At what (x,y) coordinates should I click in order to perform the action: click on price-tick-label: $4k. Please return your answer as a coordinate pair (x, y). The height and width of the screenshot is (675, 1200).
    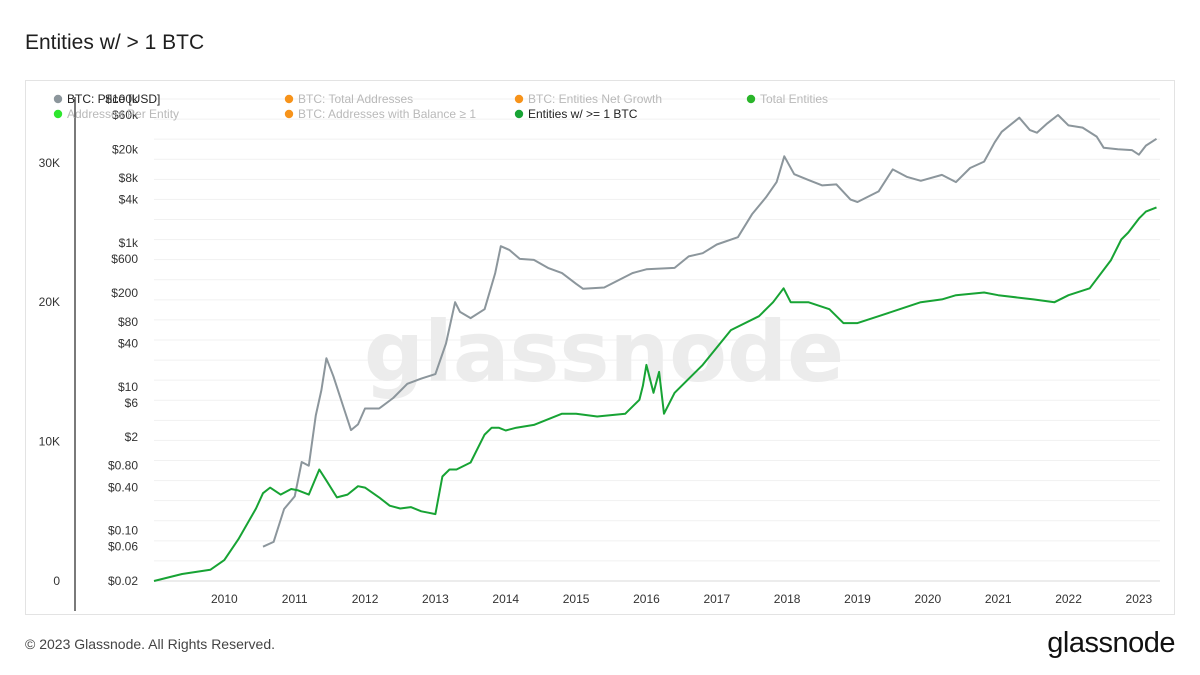
    Looking at the image, I should click on (129, 200).